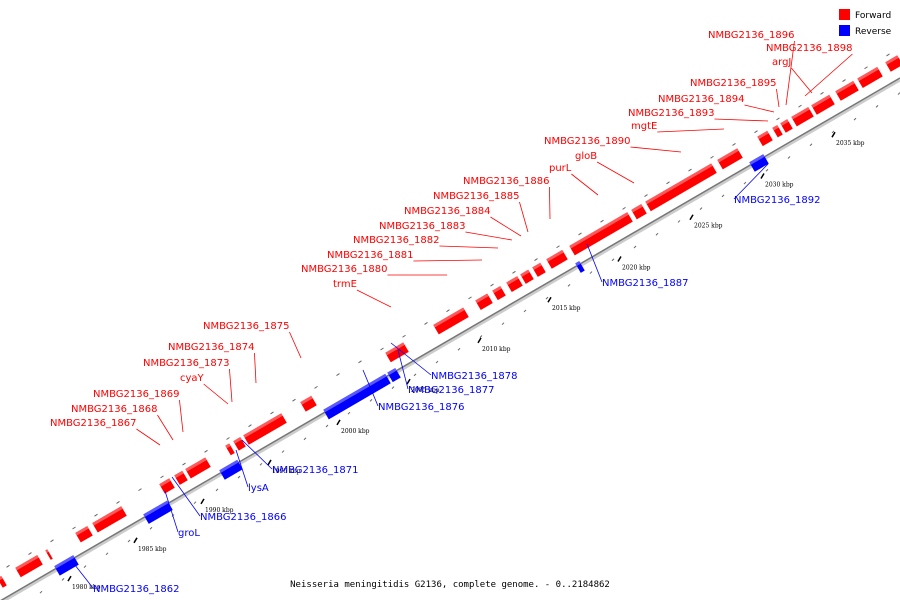 Image resolution: width=900 pixels, height=600 pixels. What do you see at coordinates (809, 48) in the screenshot?
I see `gene-label: NMBG2136_1898` at bounding box center [809, 48].